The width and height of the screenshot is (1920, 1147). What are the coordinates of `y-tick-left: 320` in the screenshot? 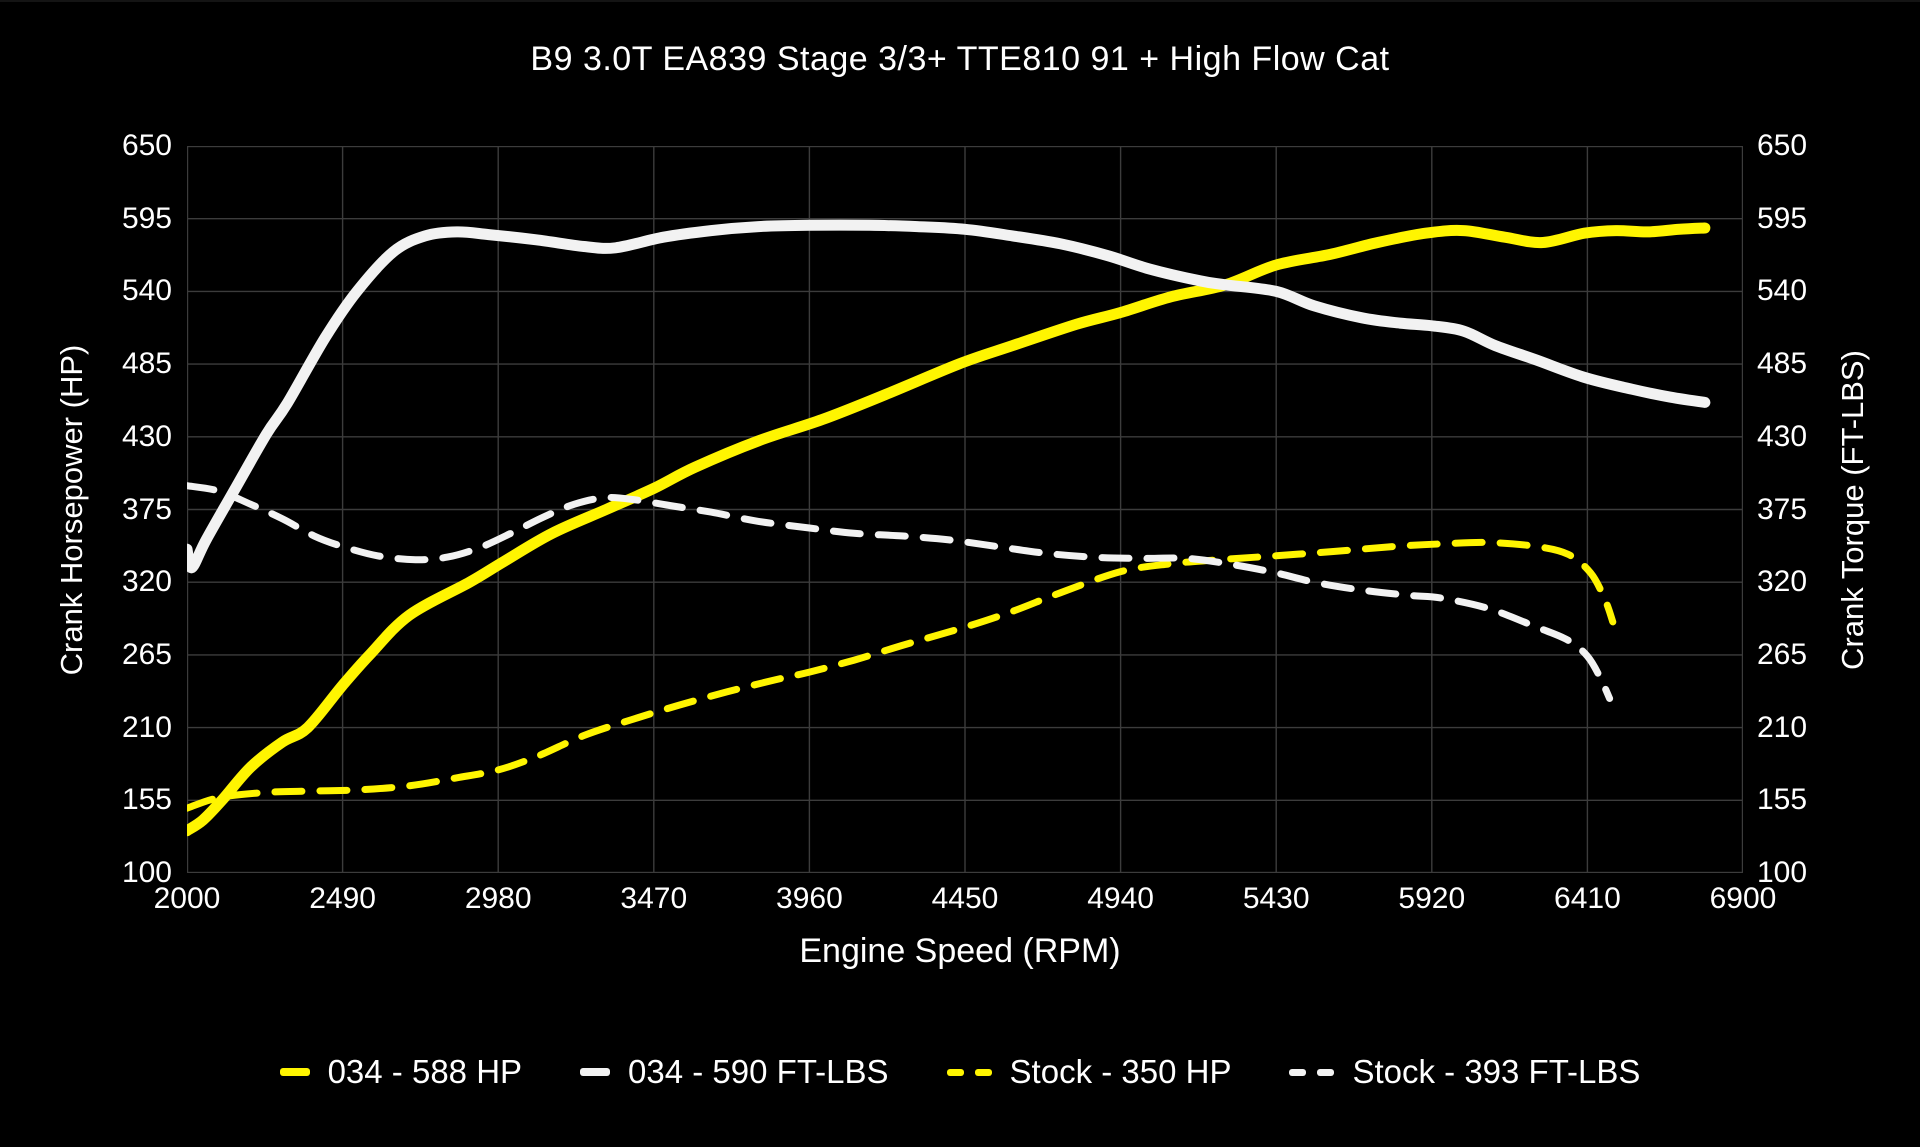 It's located at (146, 582).